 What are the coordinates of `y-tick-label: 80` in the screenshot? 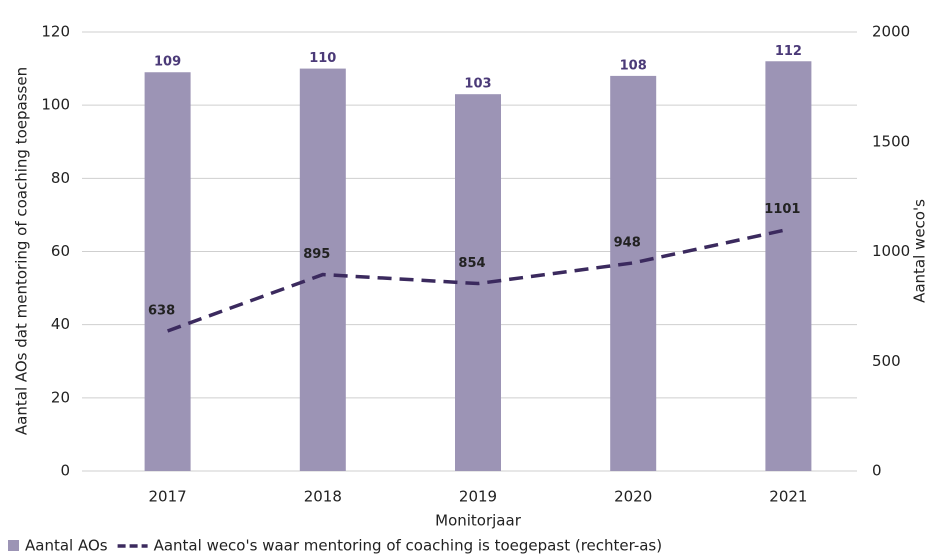 It's located at (60, 178).